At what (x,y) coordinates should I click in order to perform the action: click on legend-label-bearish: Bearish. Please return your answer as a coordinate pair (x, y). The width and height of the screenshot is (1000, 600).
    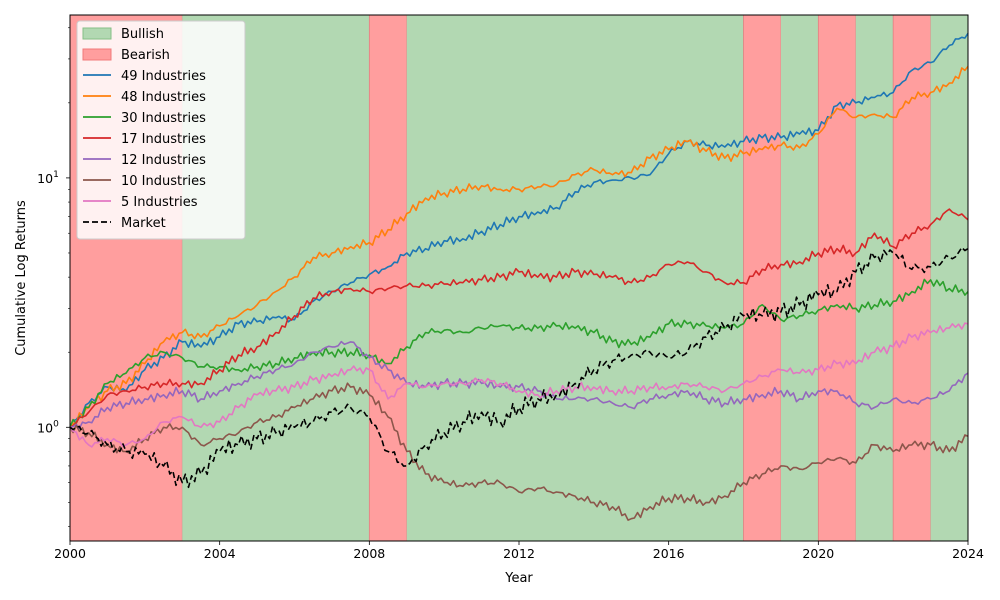
    Looking at the image, I should click on (145, 55).